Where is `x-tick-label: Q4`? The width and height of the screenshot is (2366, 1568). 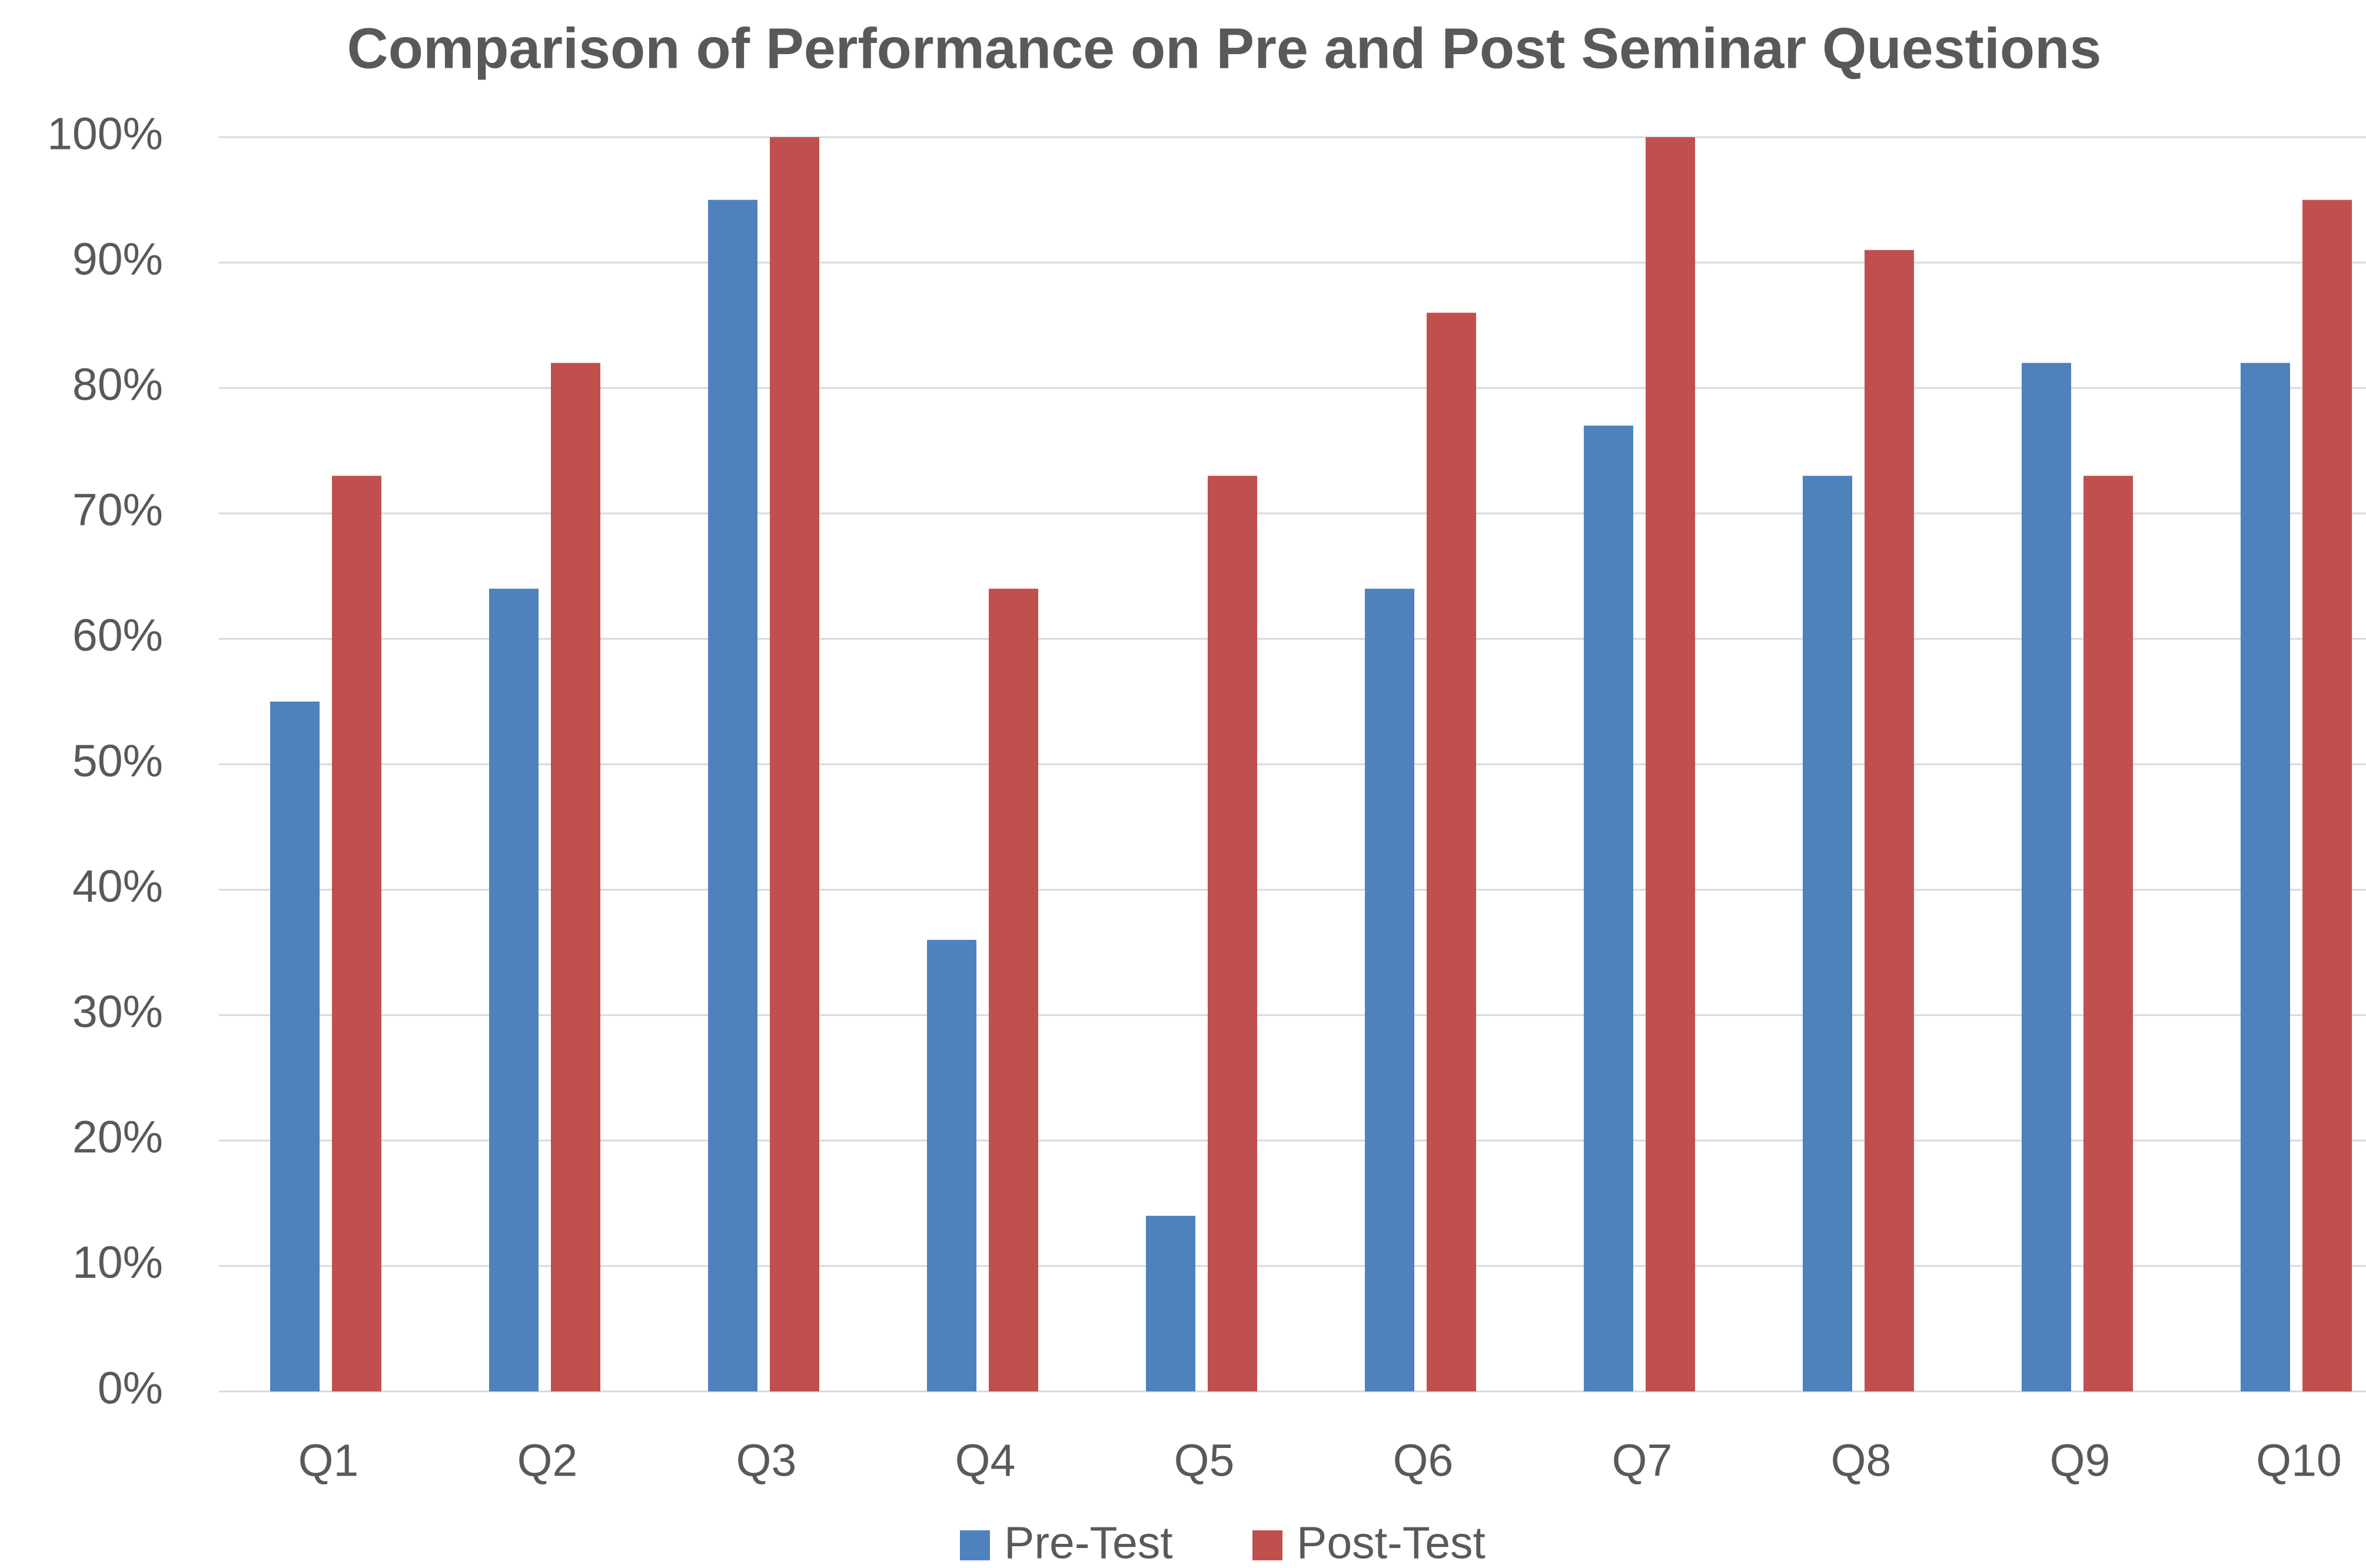 x-tick-label: Q4 is located at coordinates (985, 1460).